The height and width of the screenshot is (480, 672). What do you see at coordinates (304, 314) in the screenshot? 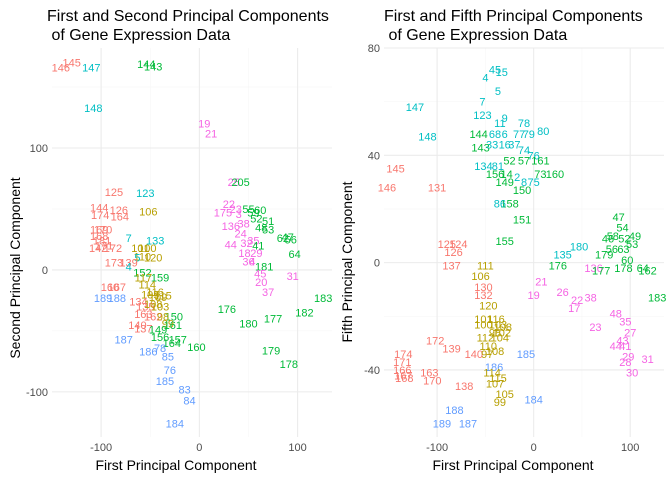
I see `data-point-label: 182` at bounding box center [304, 314].